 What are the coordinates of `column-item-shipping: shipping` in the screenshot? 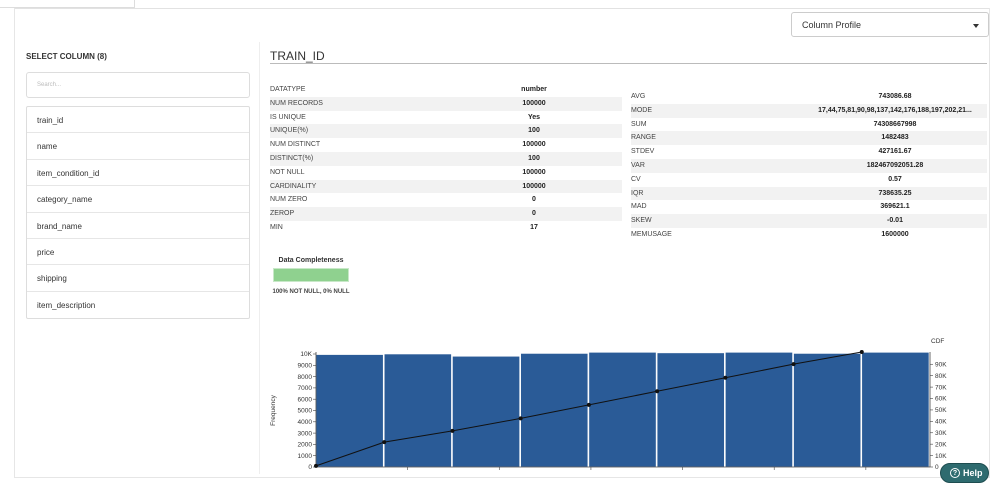 It's located at (138, 278).